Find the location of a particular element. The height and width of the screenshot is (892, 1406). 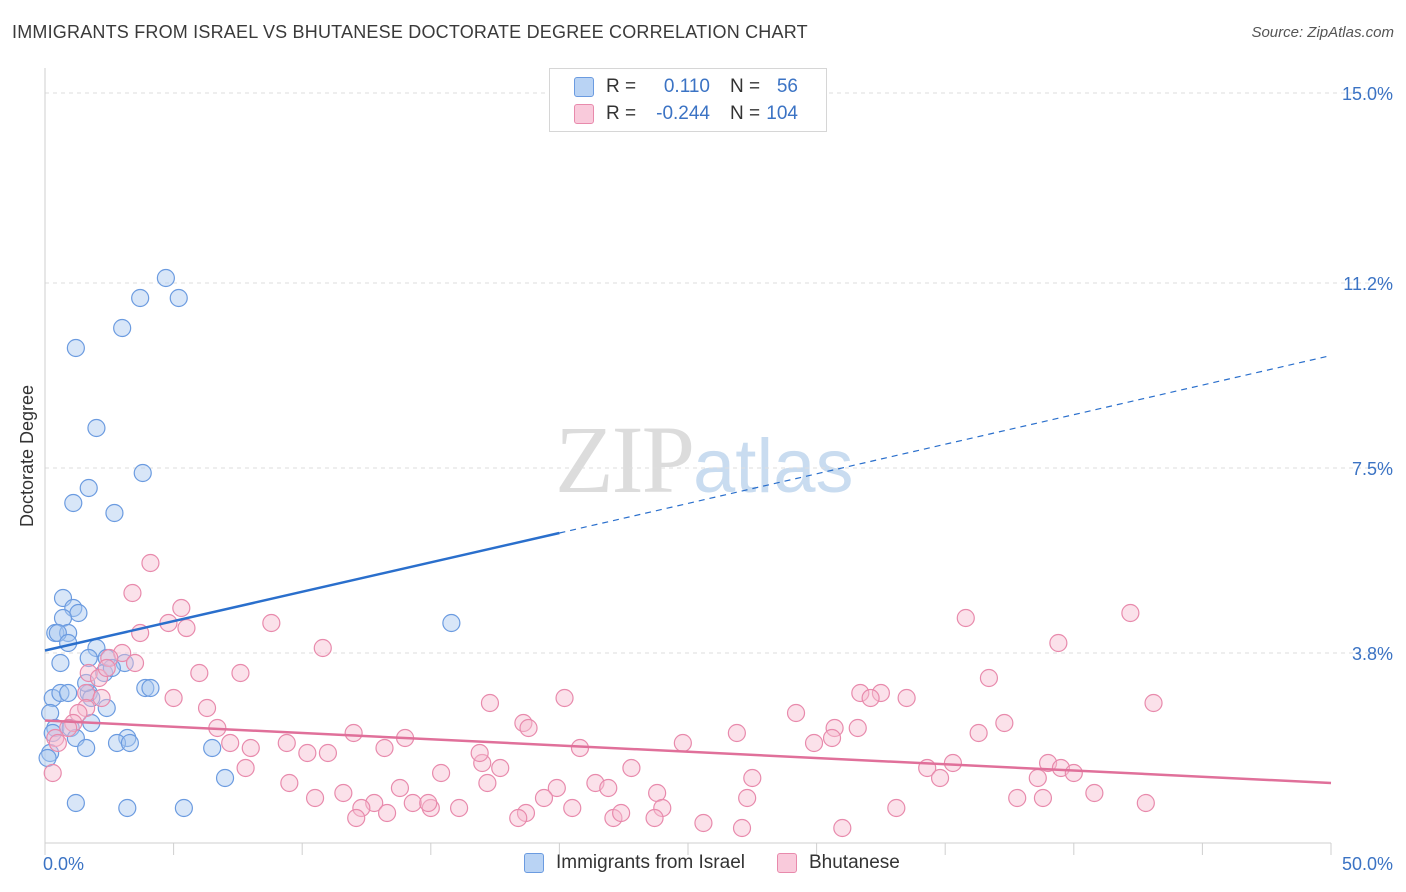

y-tick-label: 11.2% is located at coordinates (1368, 284).